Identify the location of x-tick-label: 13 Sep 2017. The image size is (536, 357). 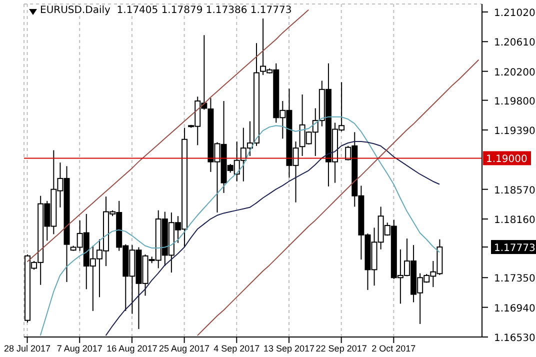
(289, 348).